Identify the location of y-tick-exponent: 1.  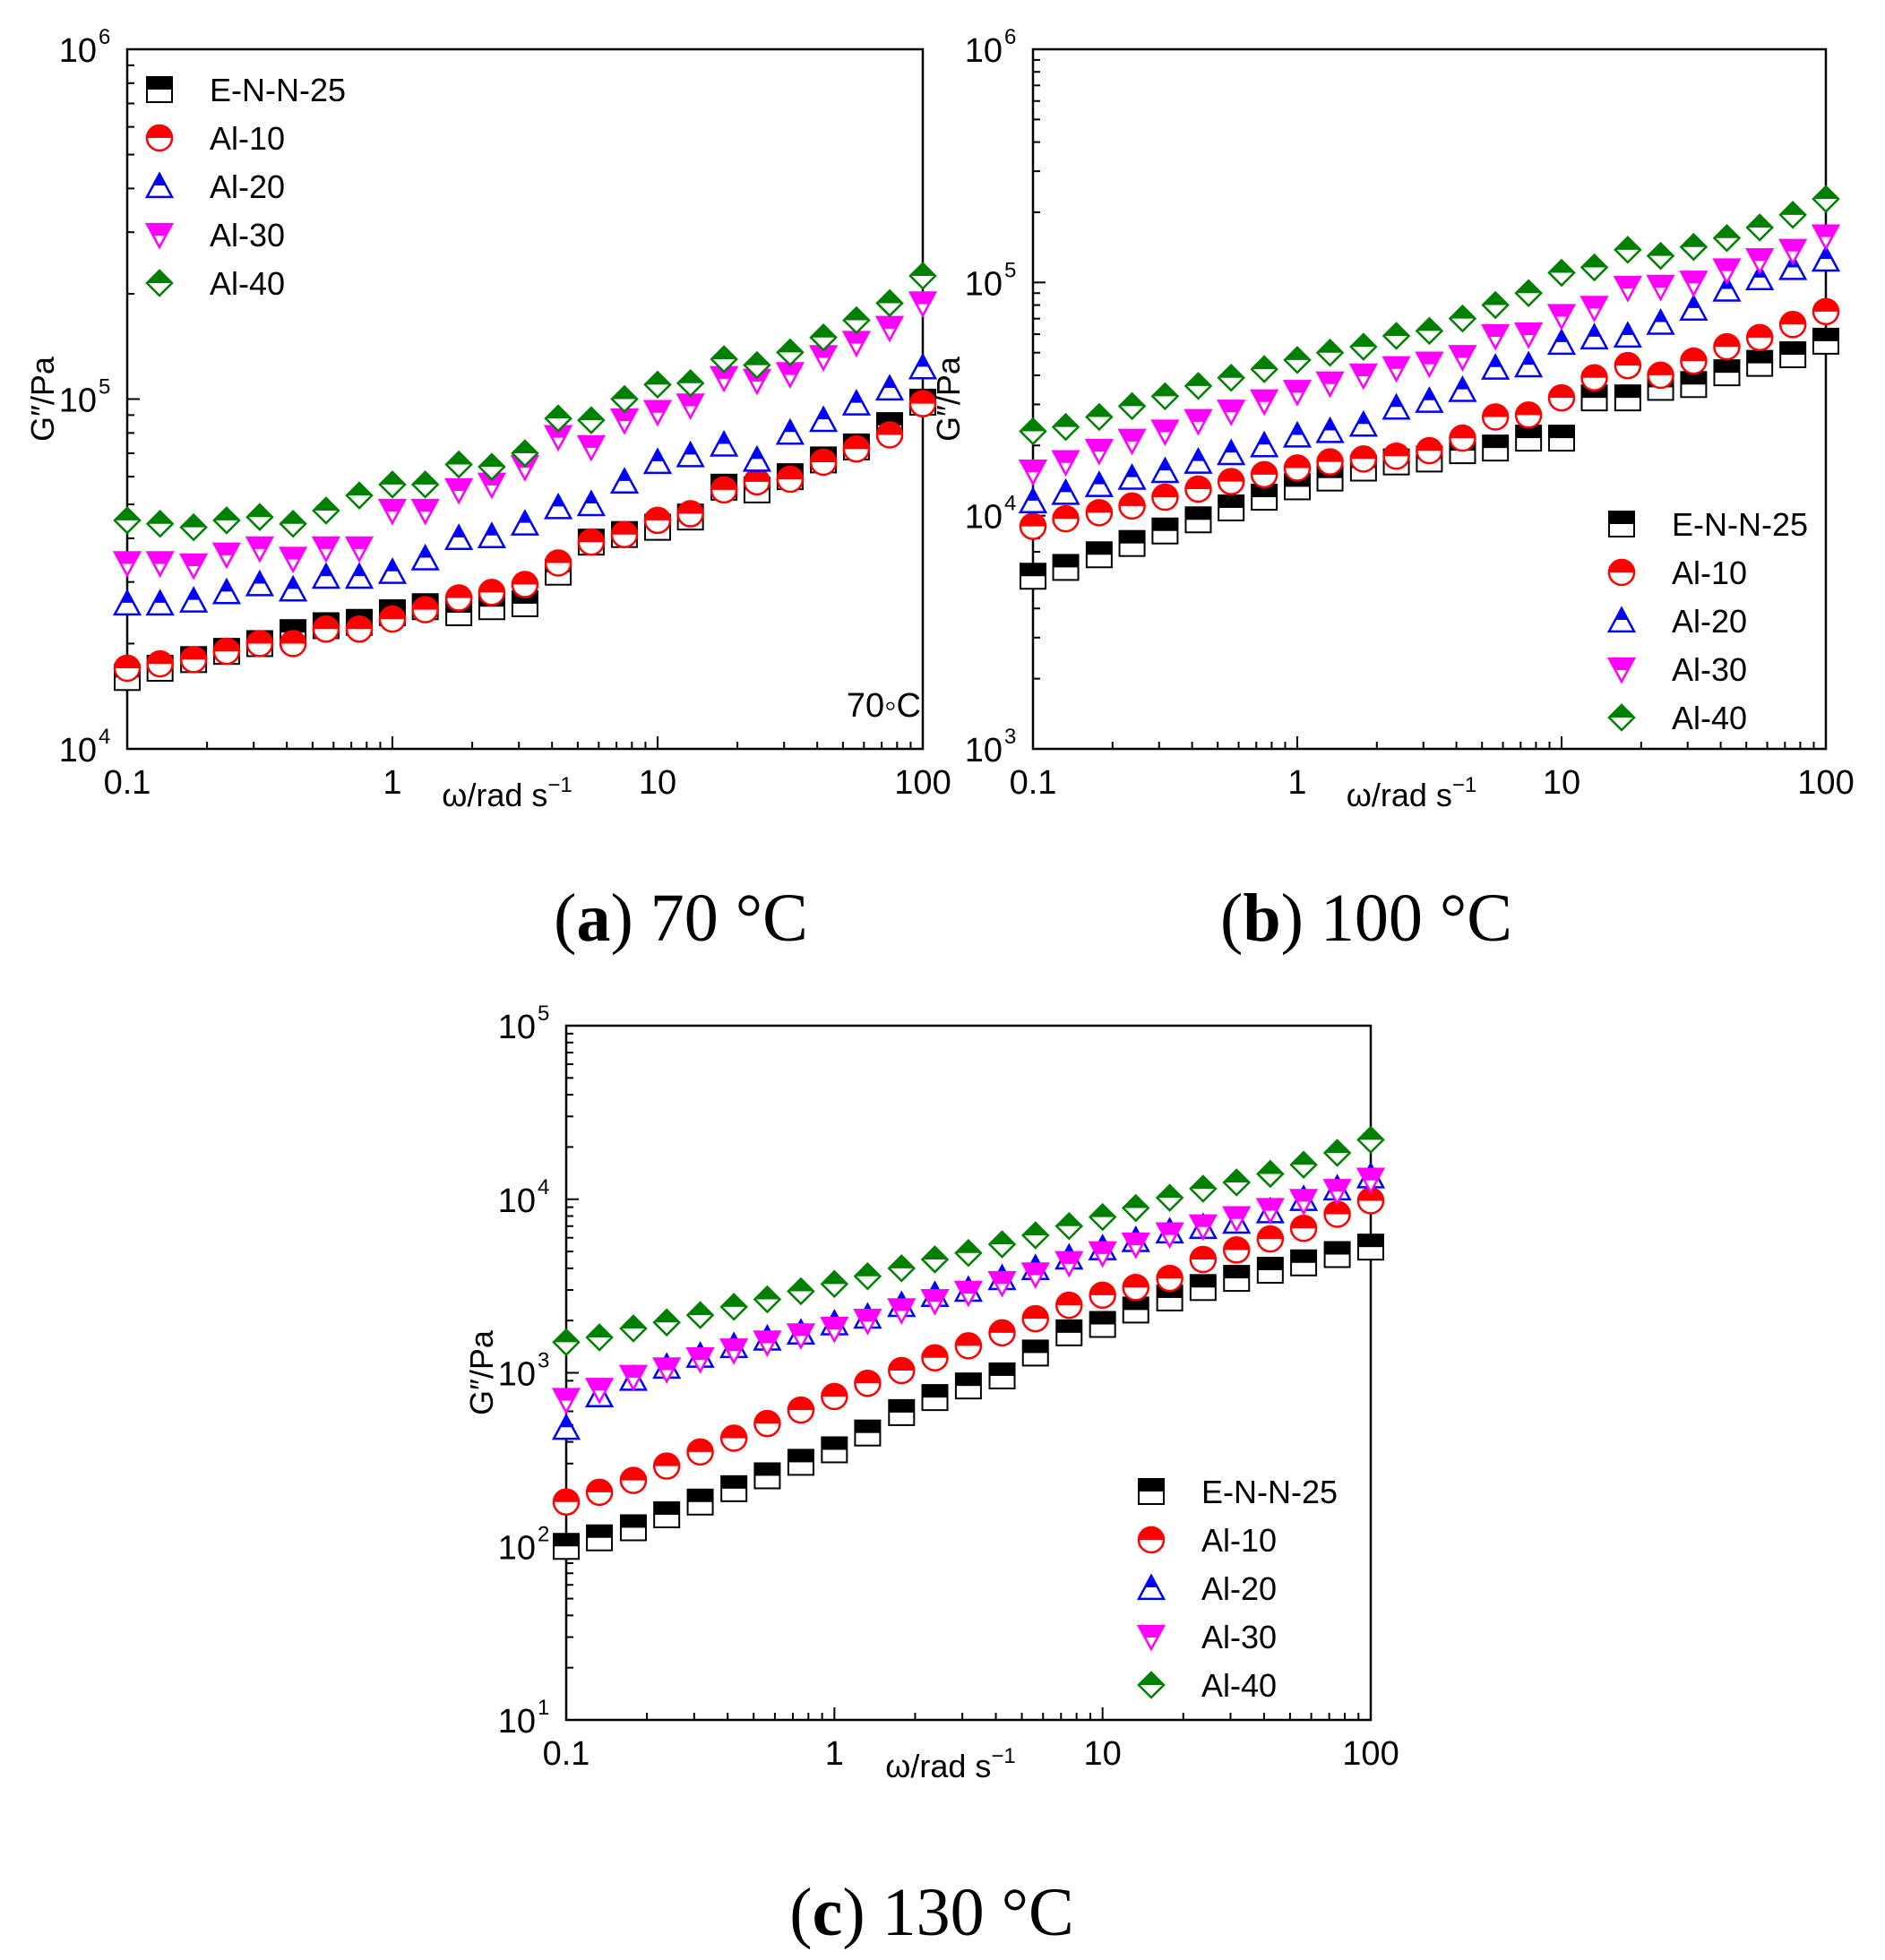
(543, 1708).